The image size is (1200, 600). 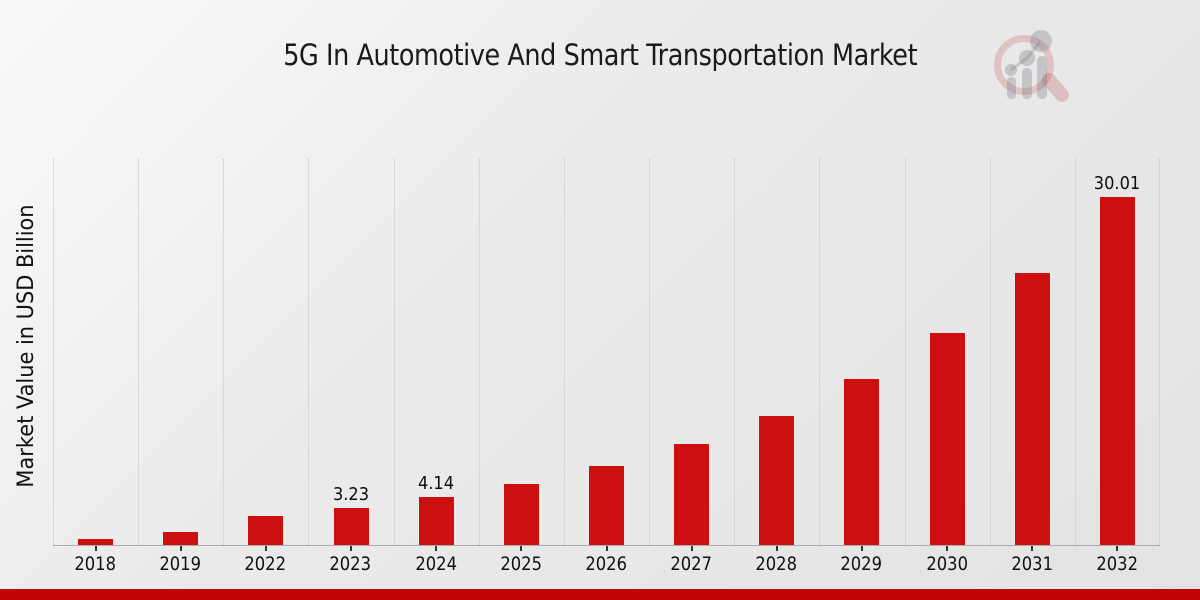 I want to click on logo-dot-large, so click(x=1041, y=41).